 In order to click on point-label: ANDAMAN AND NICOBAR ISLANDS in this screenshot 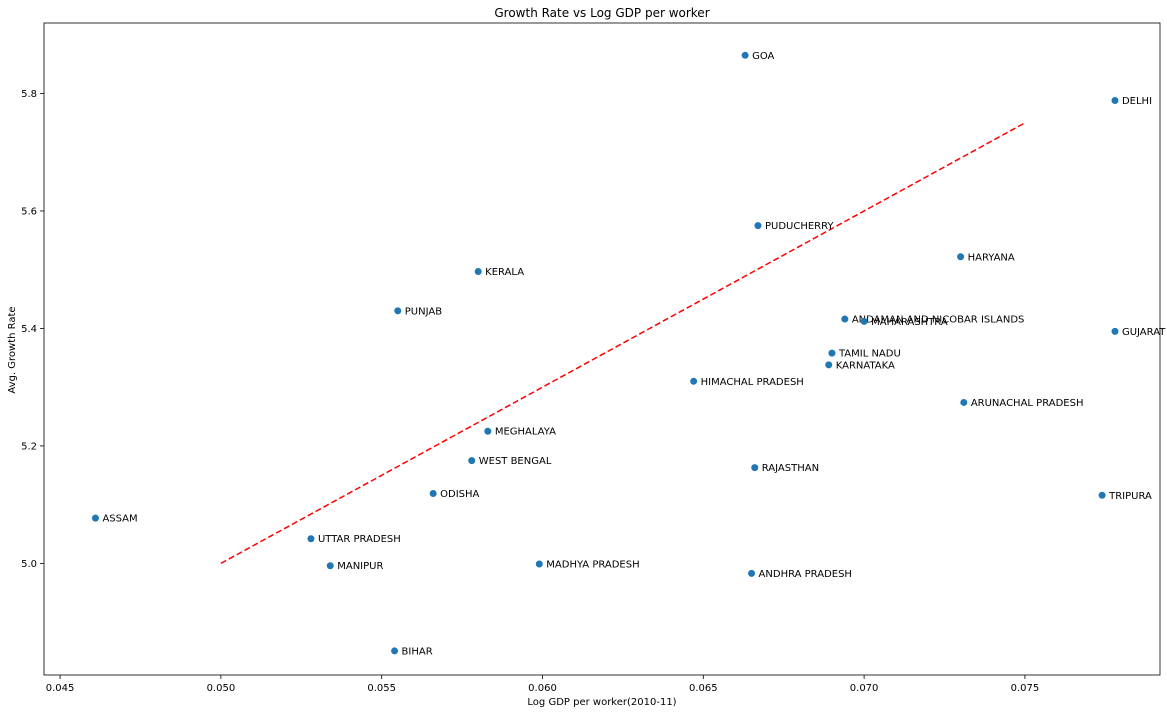, I will do `click(938, 320)`.